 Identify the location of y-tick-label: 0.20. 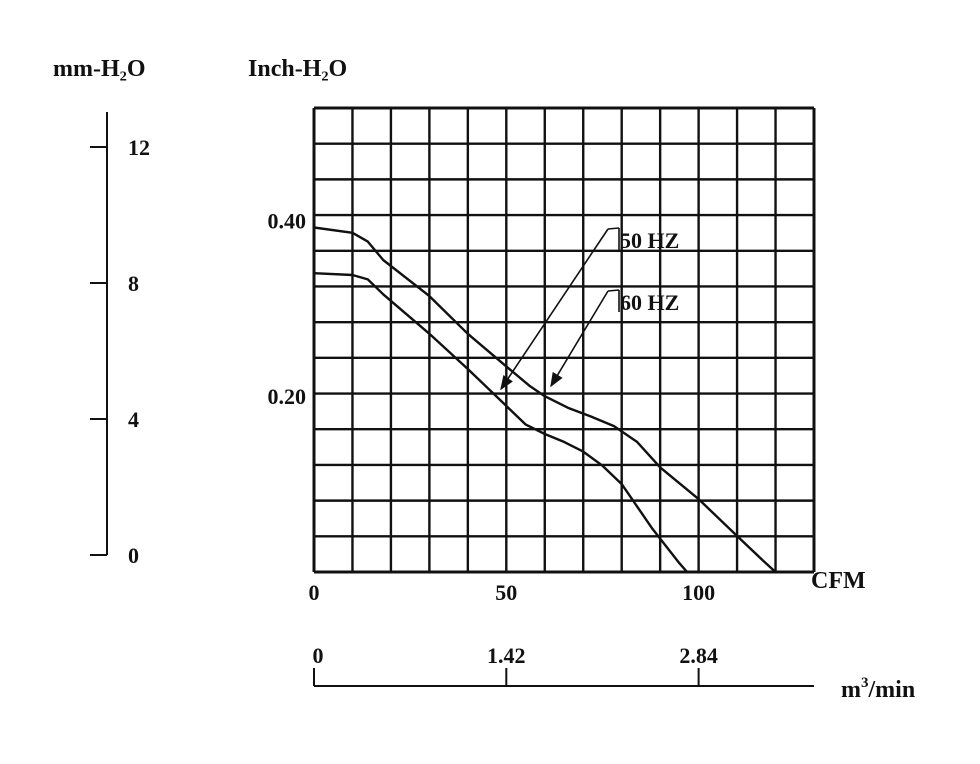
(287, 396).